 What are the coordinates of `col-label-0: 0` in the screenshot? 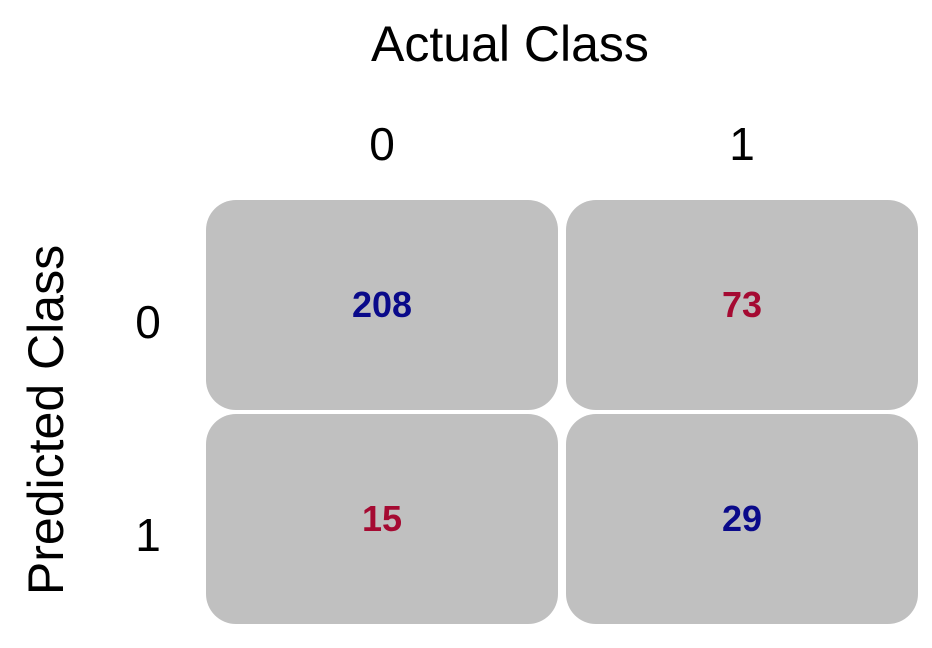 It's located at (382, 144).